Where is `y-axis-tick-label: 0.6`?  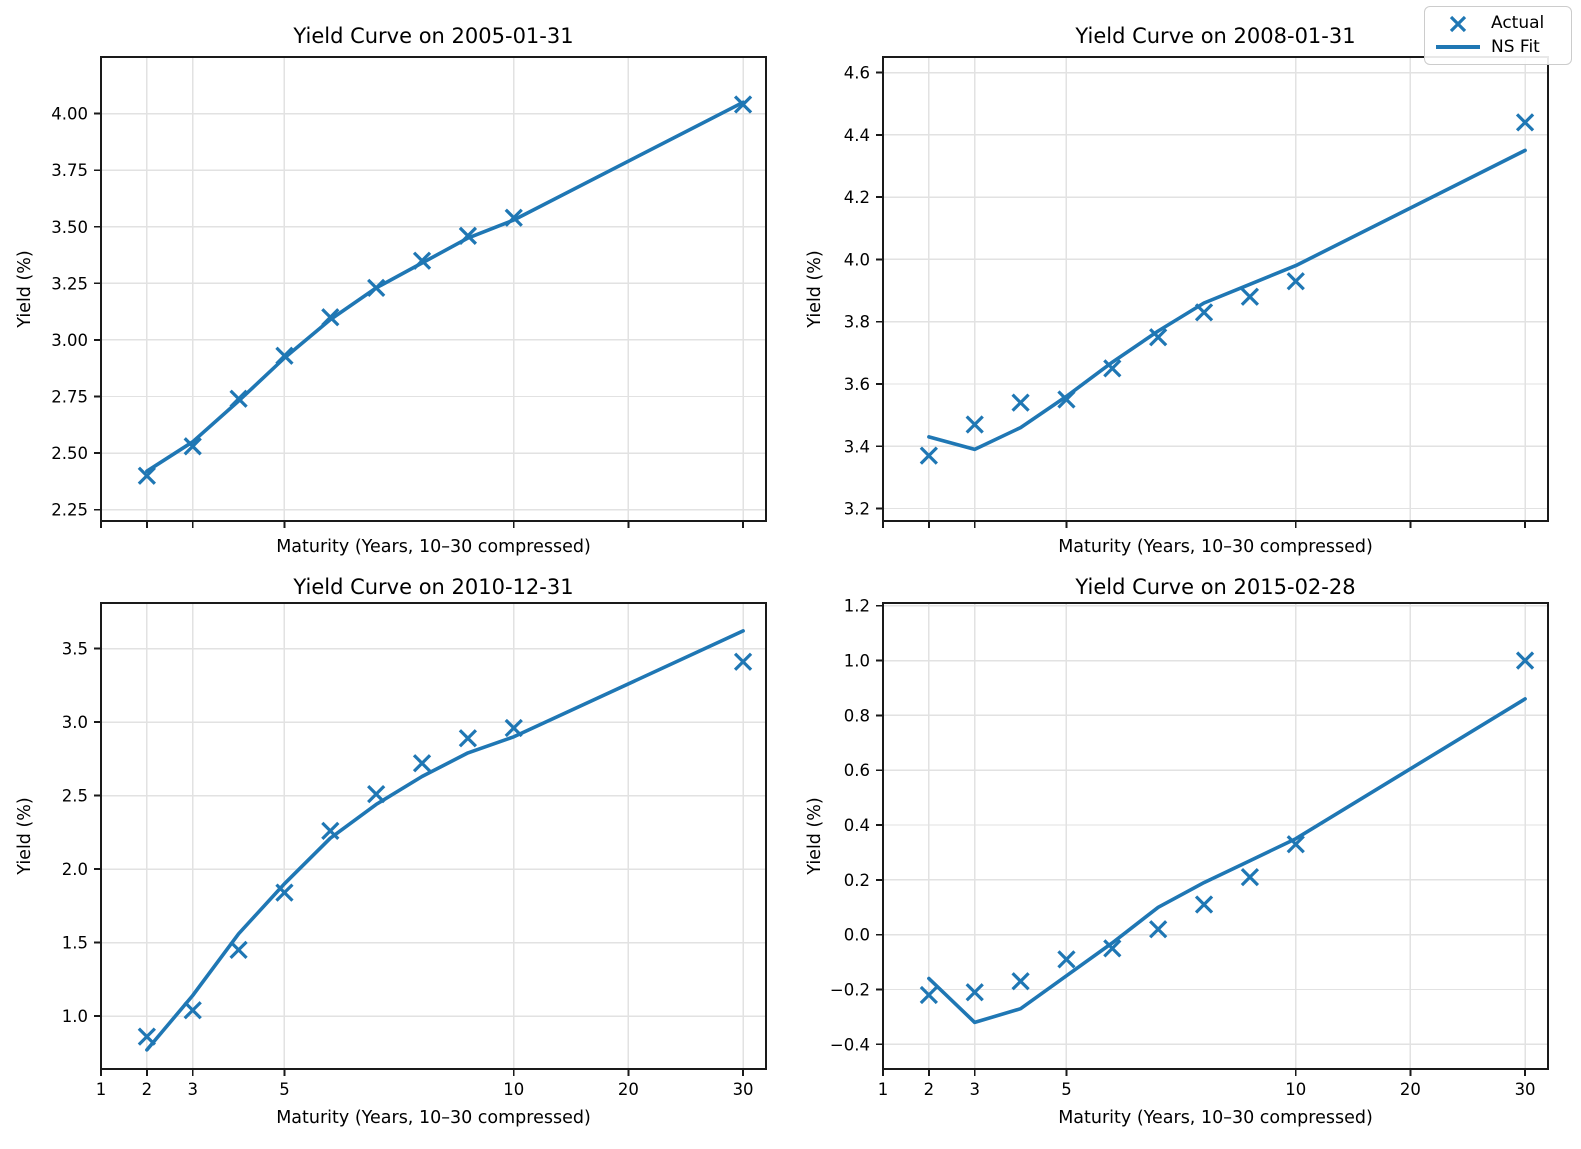 y-axis-tick-label: 0.6 is located at coordinates (857, 770).